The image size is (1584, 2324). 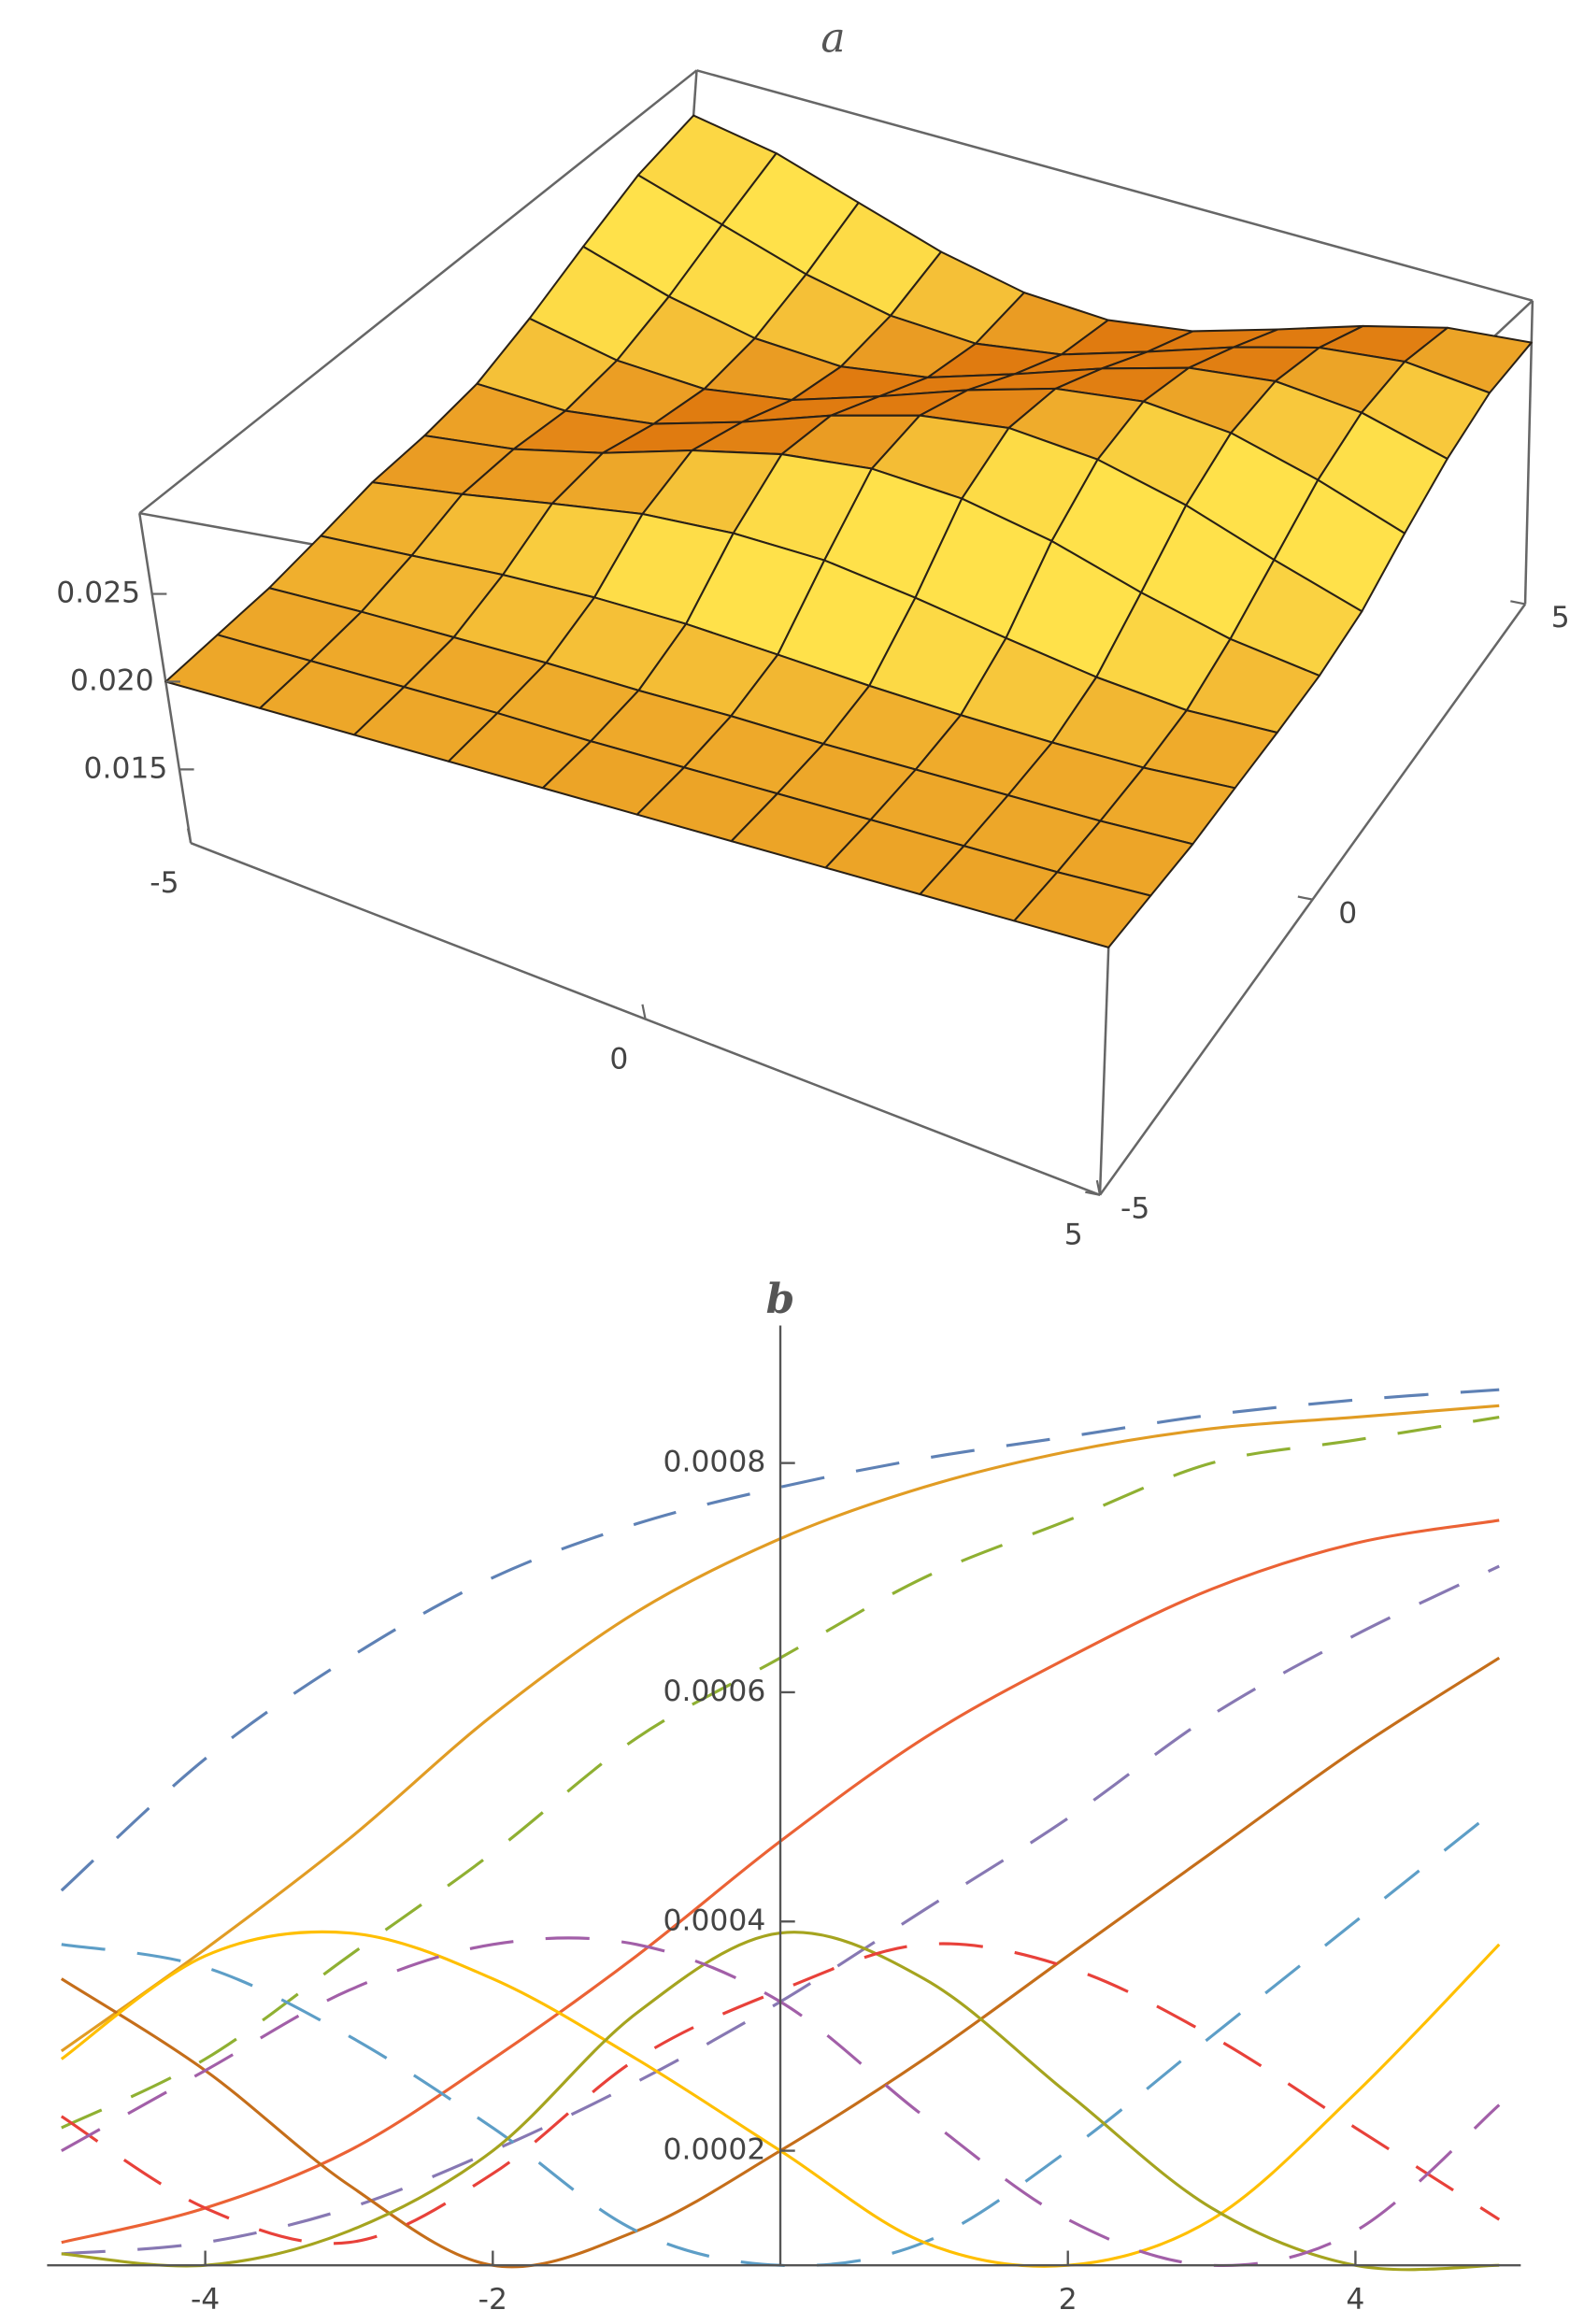 I want to click on z-tick-label: 0.015, so click(x=126, y=768).